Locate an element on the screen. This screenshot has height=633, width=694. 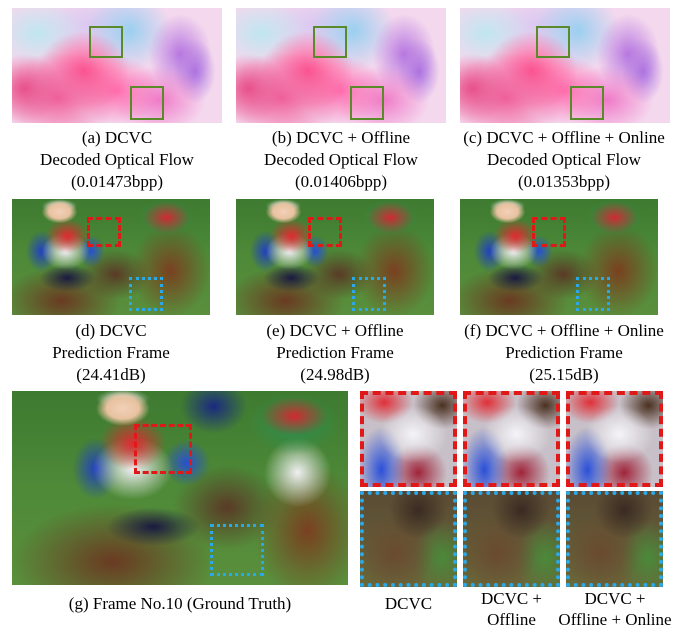
flow-image-b is located at coordinates (341, 65).